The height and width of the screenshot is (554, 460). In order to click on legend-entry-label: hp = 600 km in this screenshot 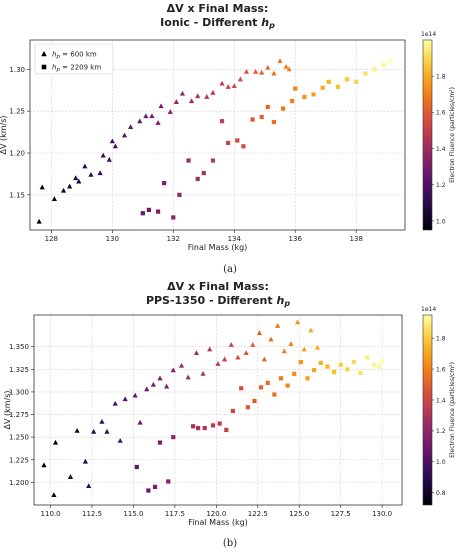, I will do `click(74, 56)`.